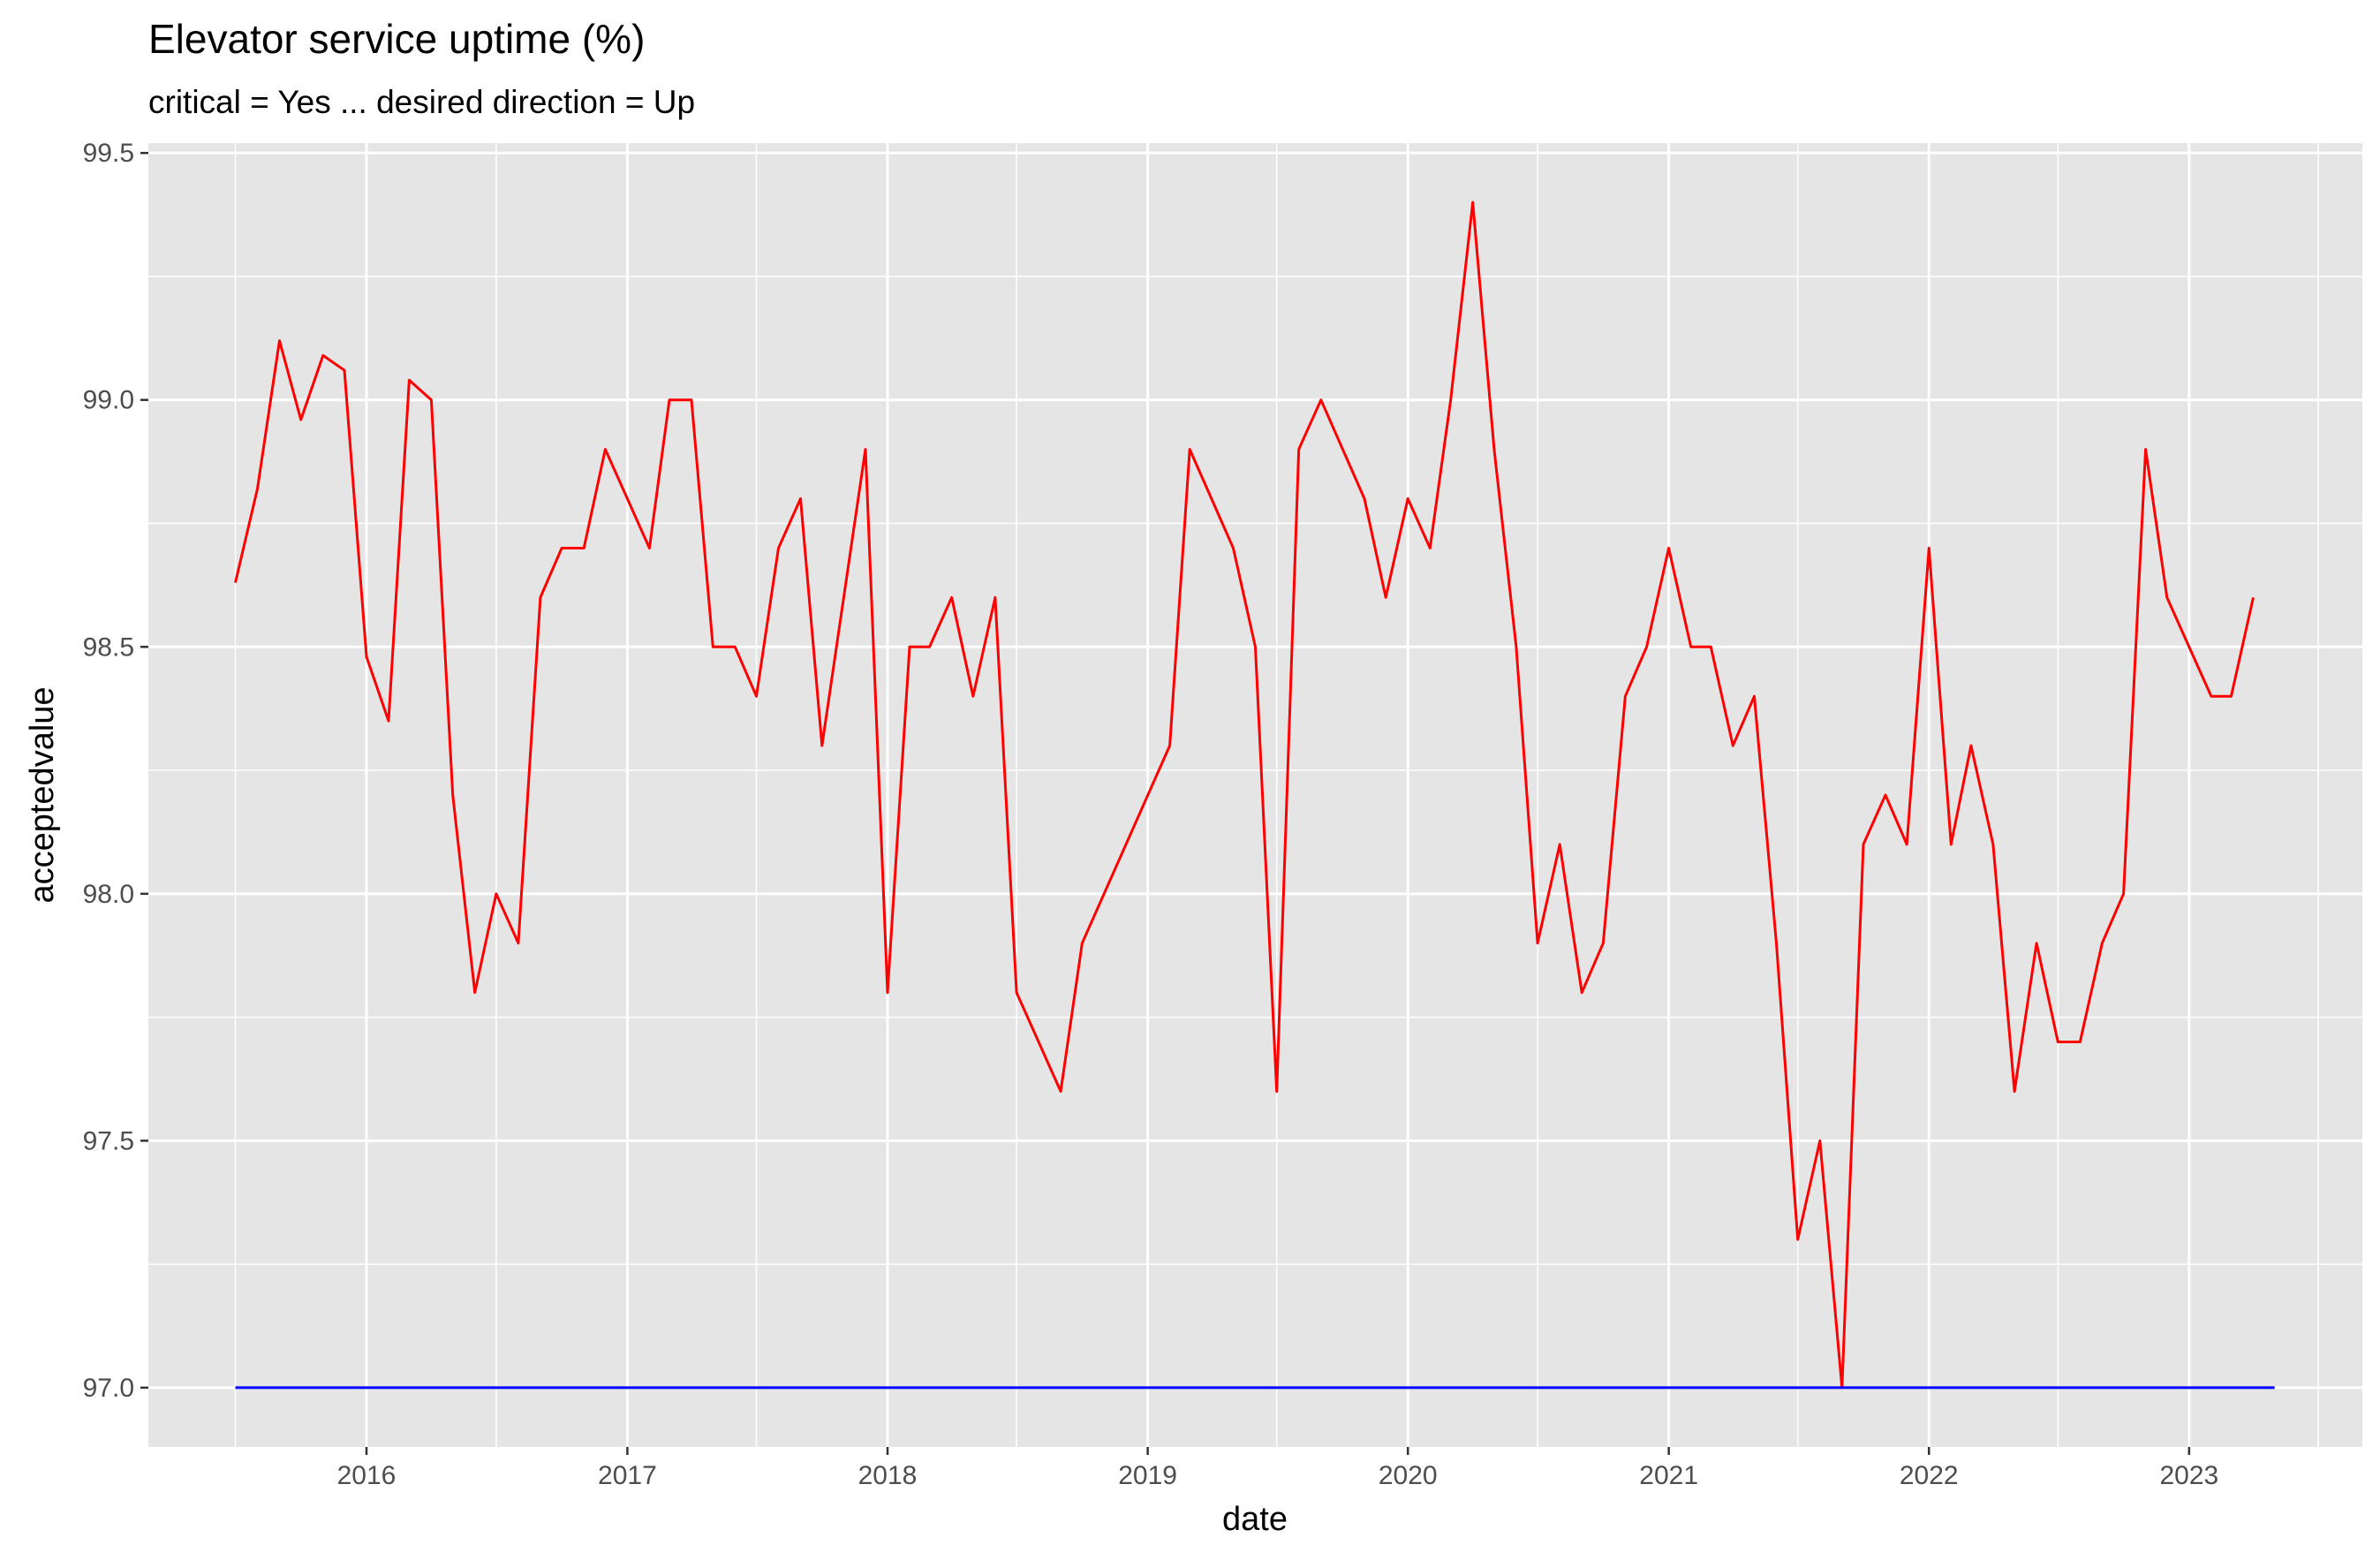 The width and height of the screenshot is (2380, 1560). What do you see at coordinates (1668, 1475) in the screenshot?
I see `x-tick-label: 2021` at bounding box center [1668, 1475].